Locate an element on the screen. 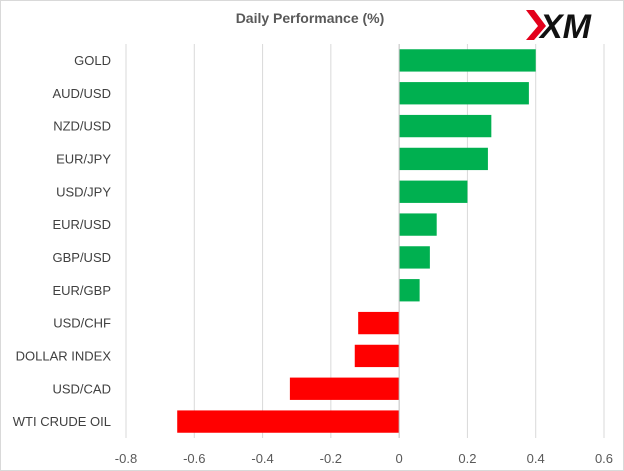  category-label: DOLLAR INDEX is located at coordinates (64, 355).